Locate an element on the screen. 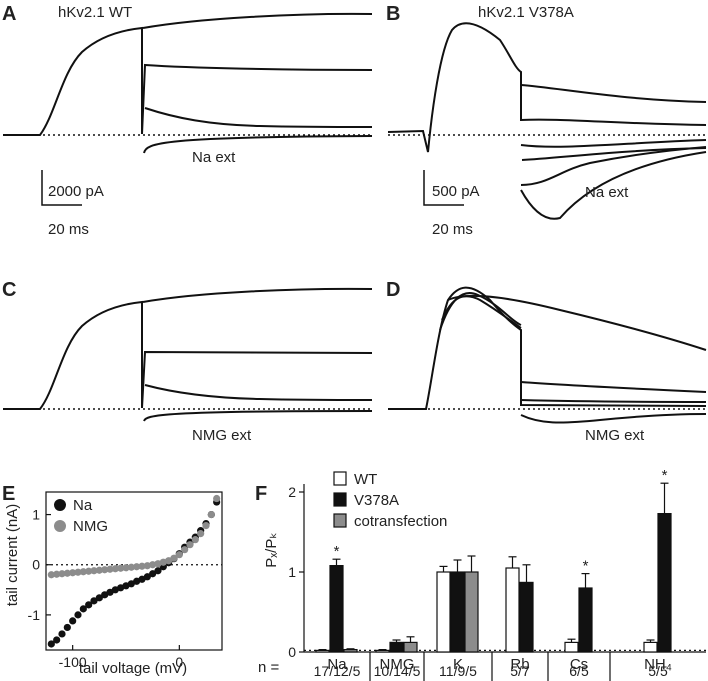 The image size is (708, 681). panel-c: C NMG ext is located at coordinates (187, 361).